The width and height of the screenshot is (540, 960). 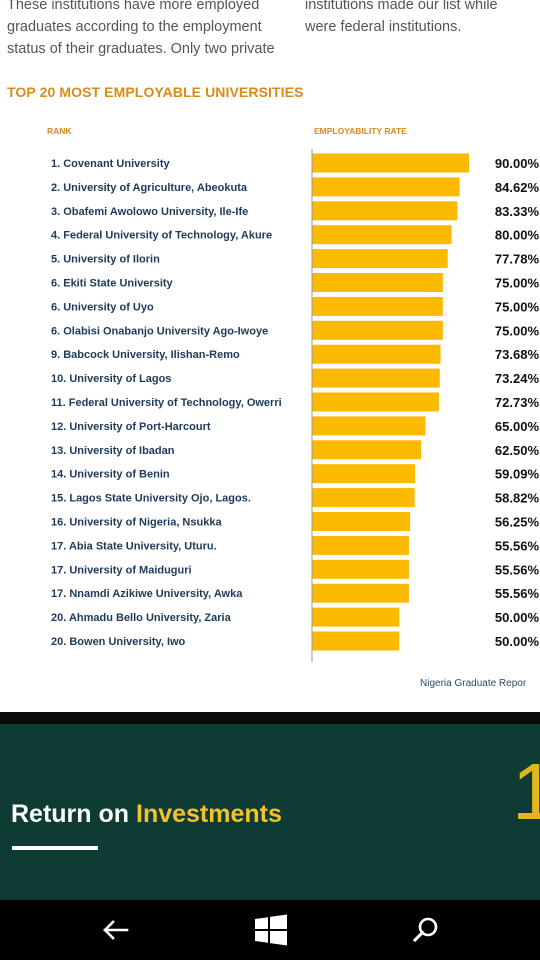 What do you see at coordinates (517, 187) in the screenshot?
I see `value-label: 84.62%` at bounding box center [517, 187].